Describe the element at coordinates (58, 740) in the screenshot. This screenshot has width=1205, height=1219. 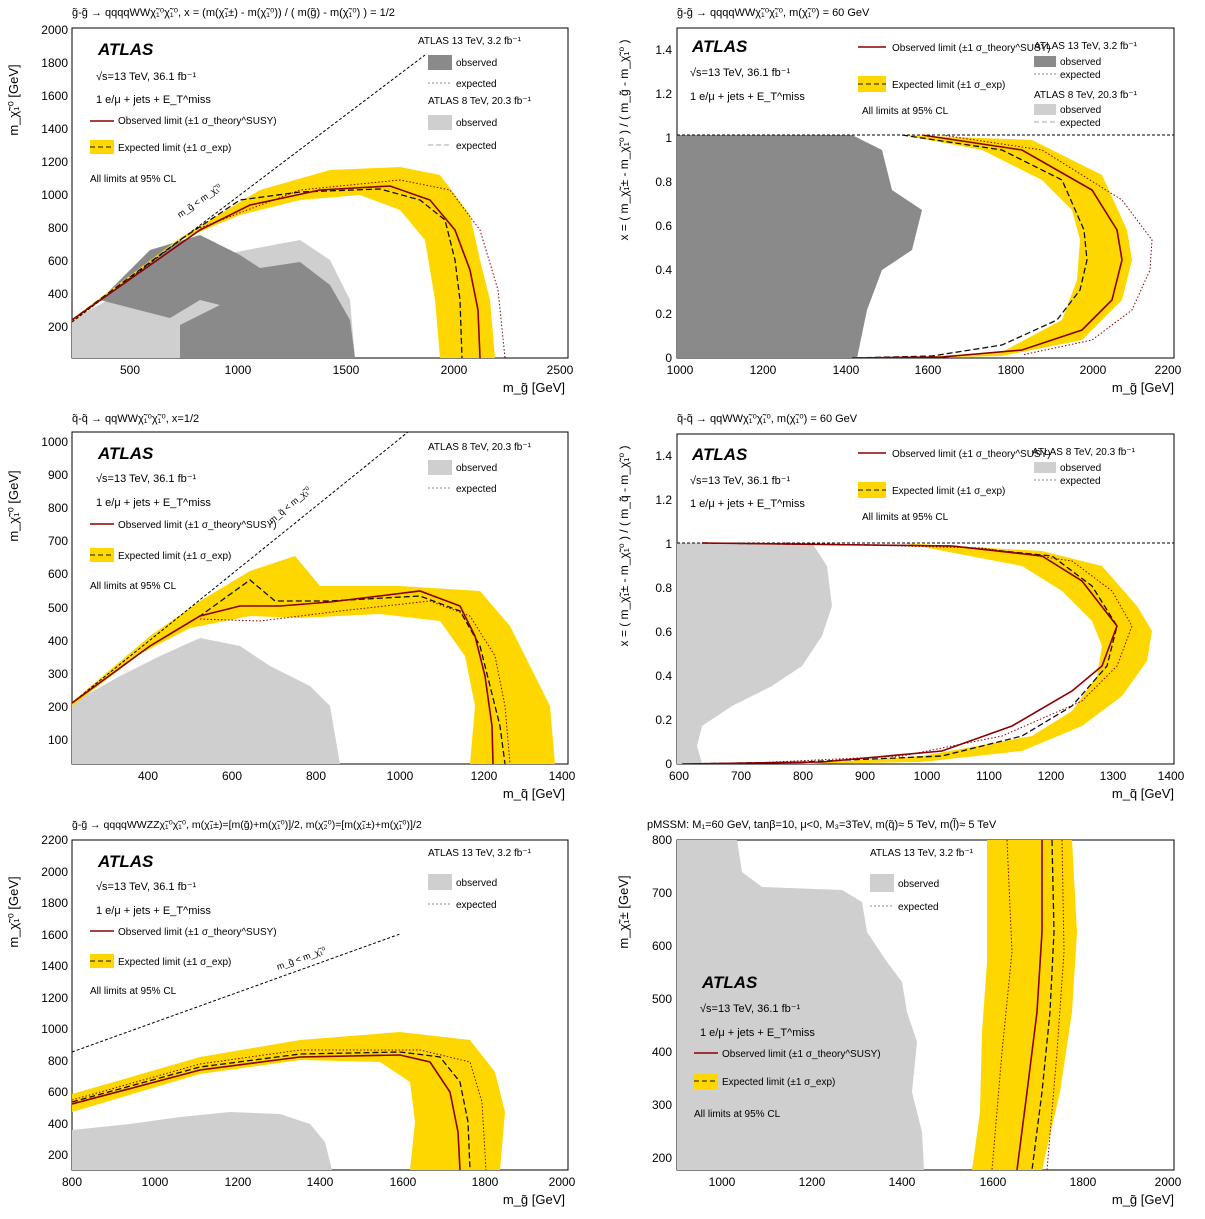
I see `chart-3-ytick: 100` at that location.